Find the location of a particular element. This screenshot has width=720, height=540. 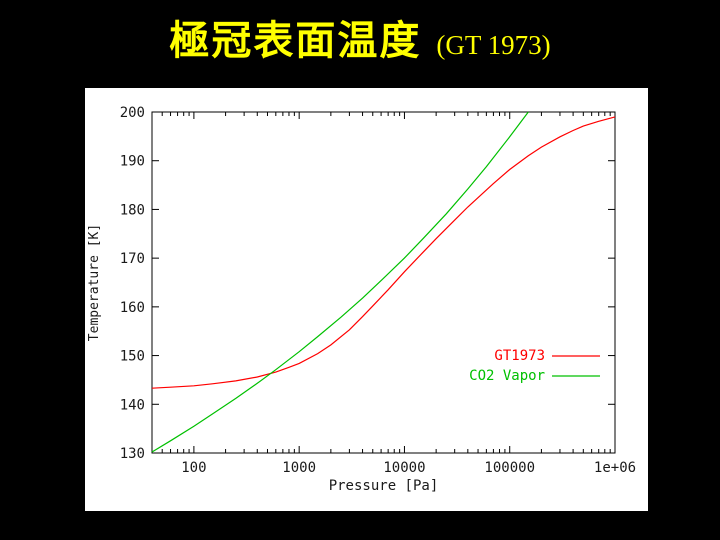

y-axis-tick-label: 200 is located at coordinates (132, 113).